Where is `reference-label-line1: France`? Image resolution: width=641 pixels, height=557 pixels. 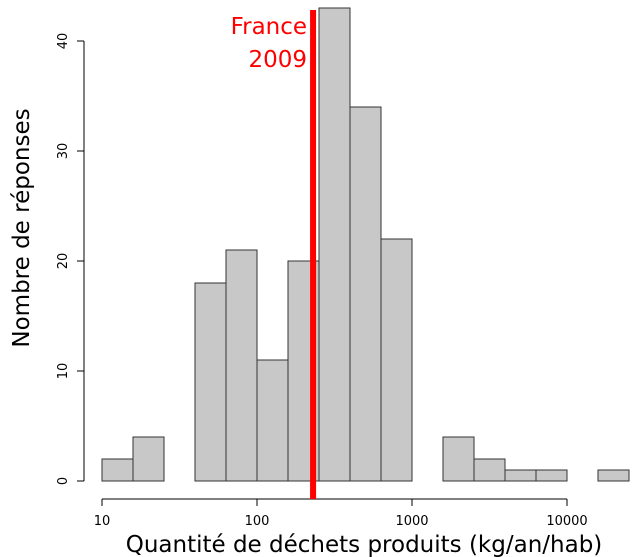
reference-label-line1: France is located at coordinates (269, 27).